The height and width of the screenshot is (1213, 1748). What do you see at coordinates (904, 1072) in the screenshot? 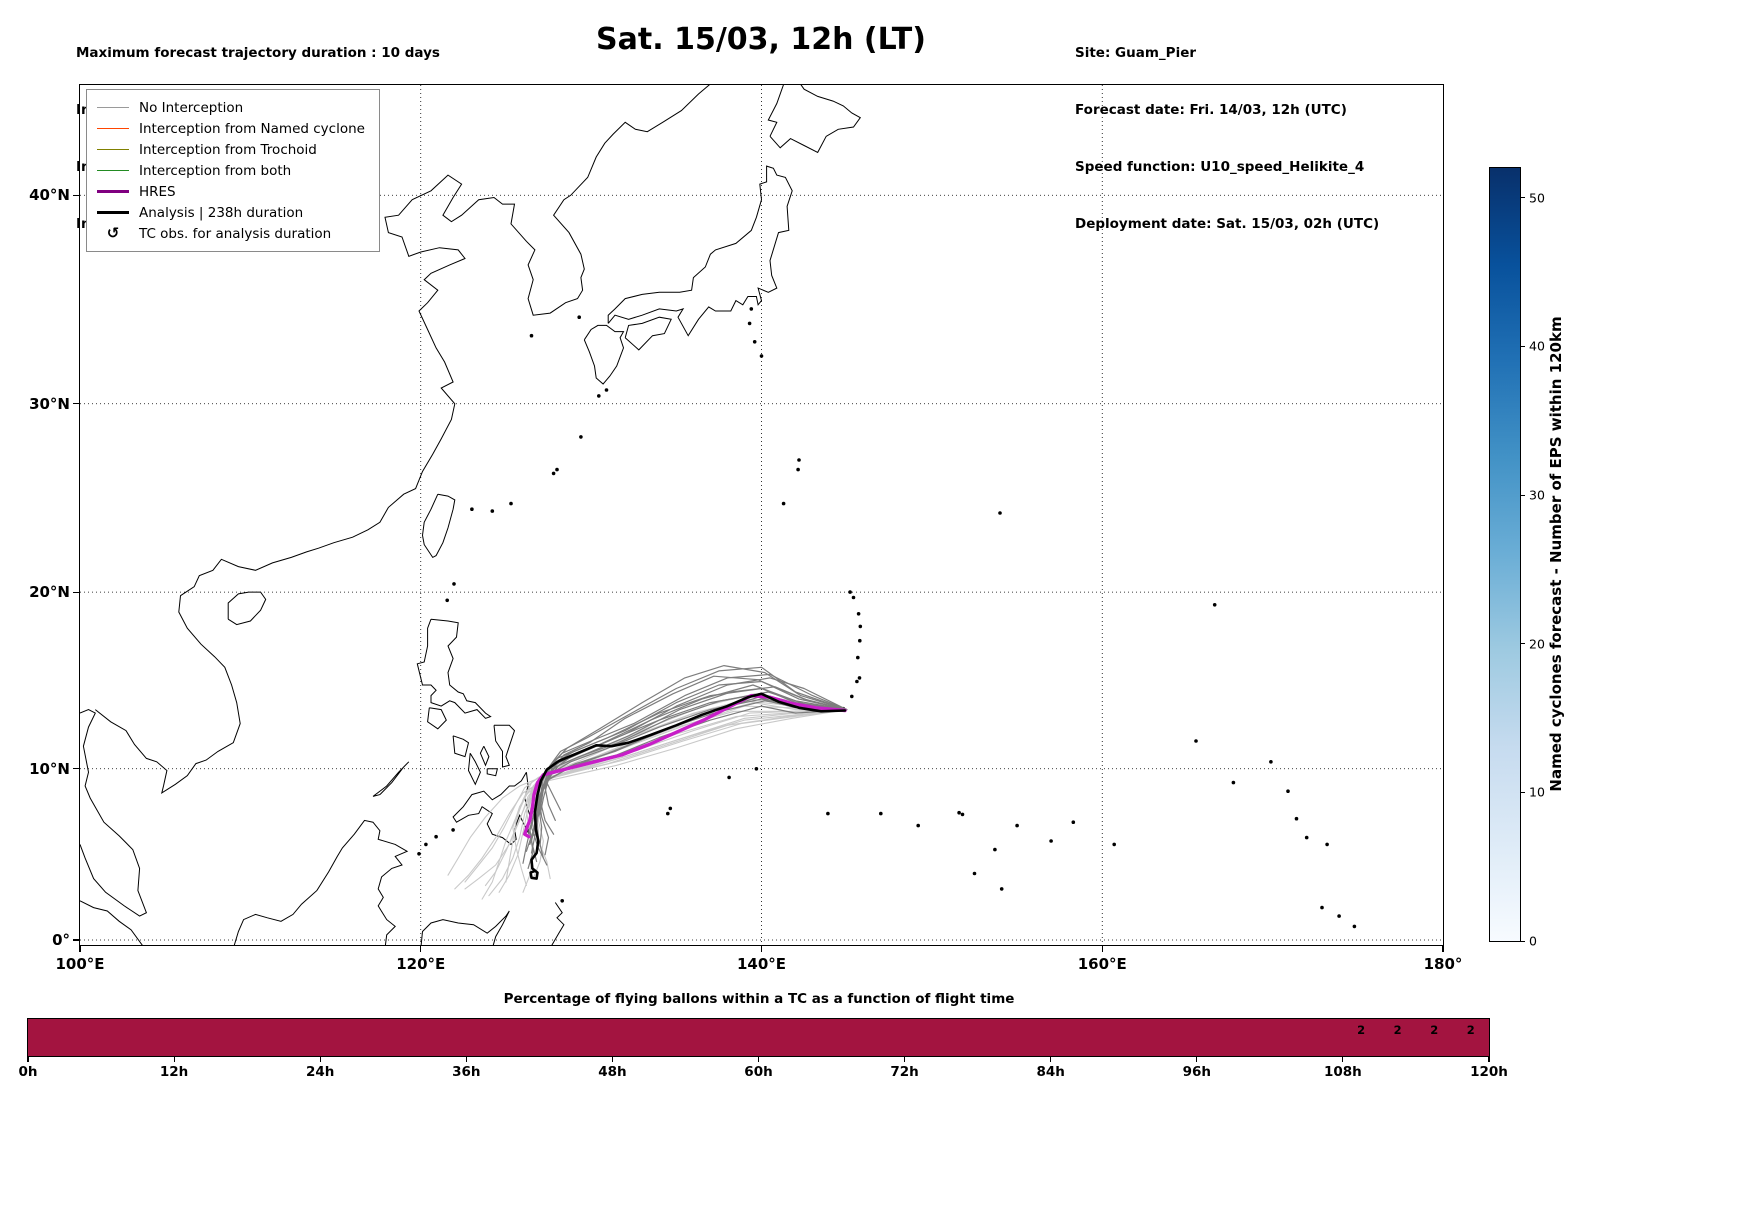
I see `hour-tick-label: 72h` at bounding box center [904, 1072].